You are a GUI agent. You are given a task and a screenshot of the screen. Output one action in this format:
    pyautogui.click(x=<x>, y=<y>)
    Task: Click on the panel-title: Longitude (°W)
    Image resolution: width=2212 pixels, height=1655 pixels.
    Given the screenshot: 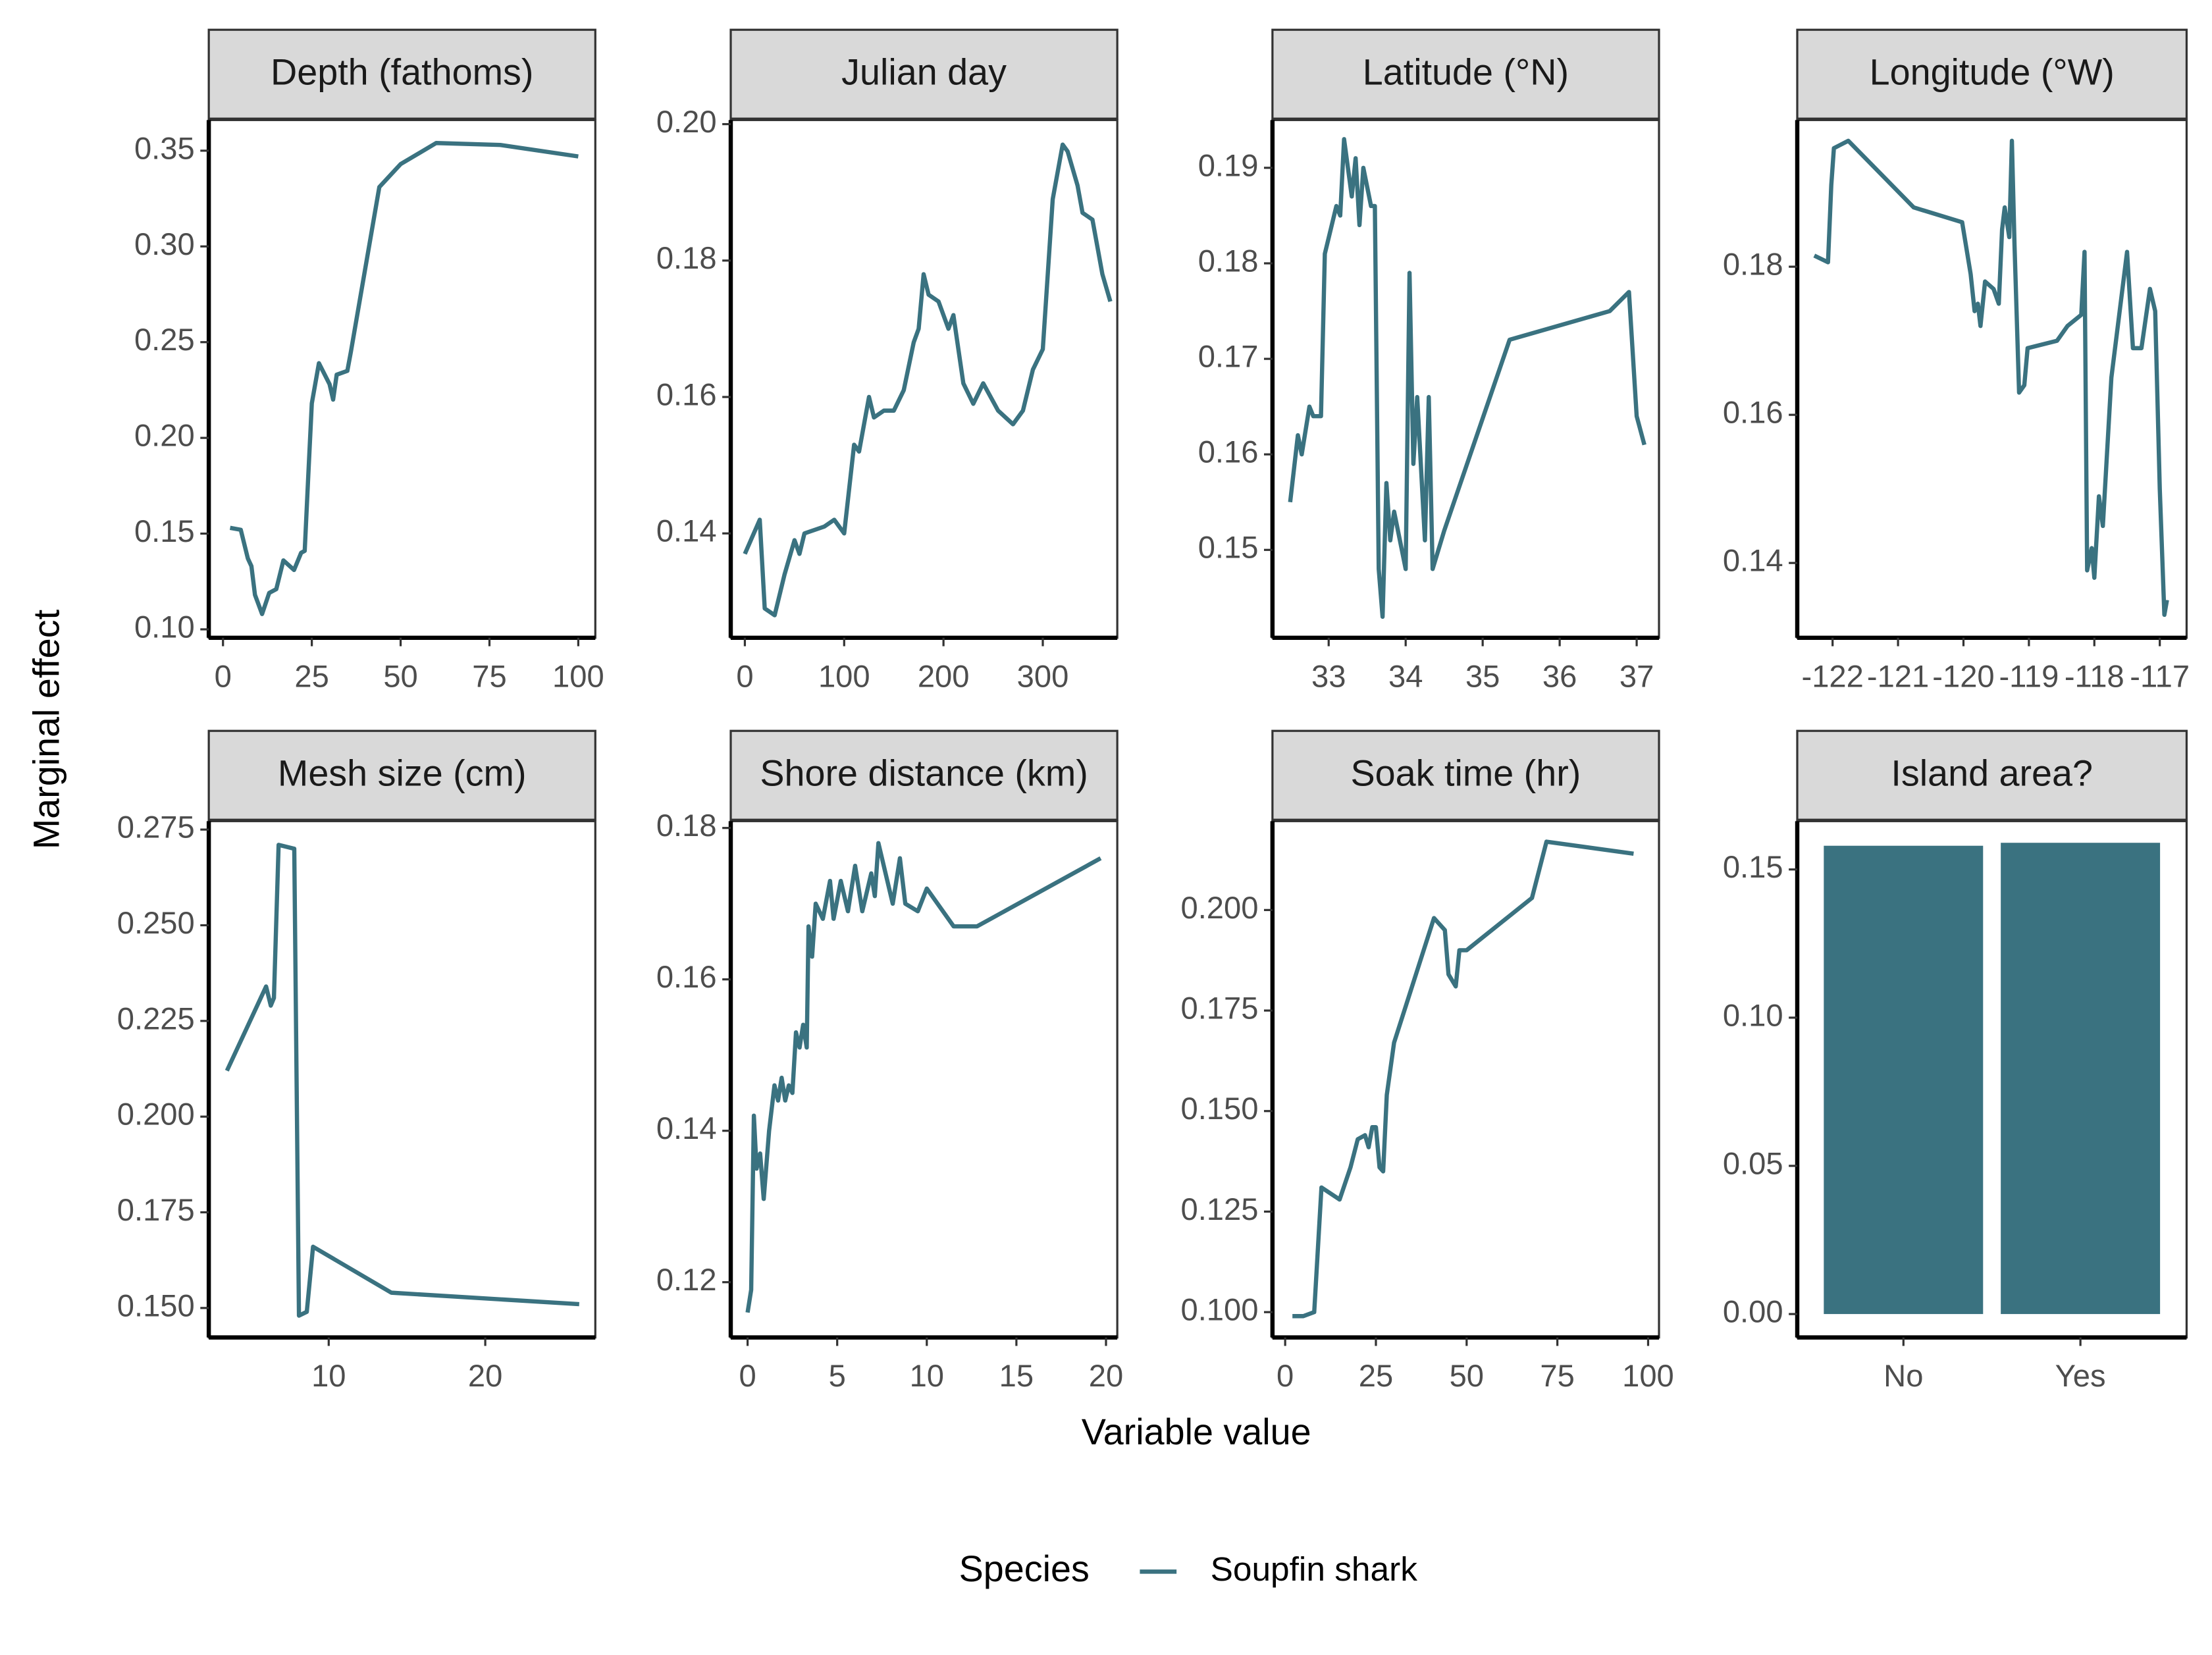 What is the action you would take?
    pyautogui.click(x=1993, y=72)
    